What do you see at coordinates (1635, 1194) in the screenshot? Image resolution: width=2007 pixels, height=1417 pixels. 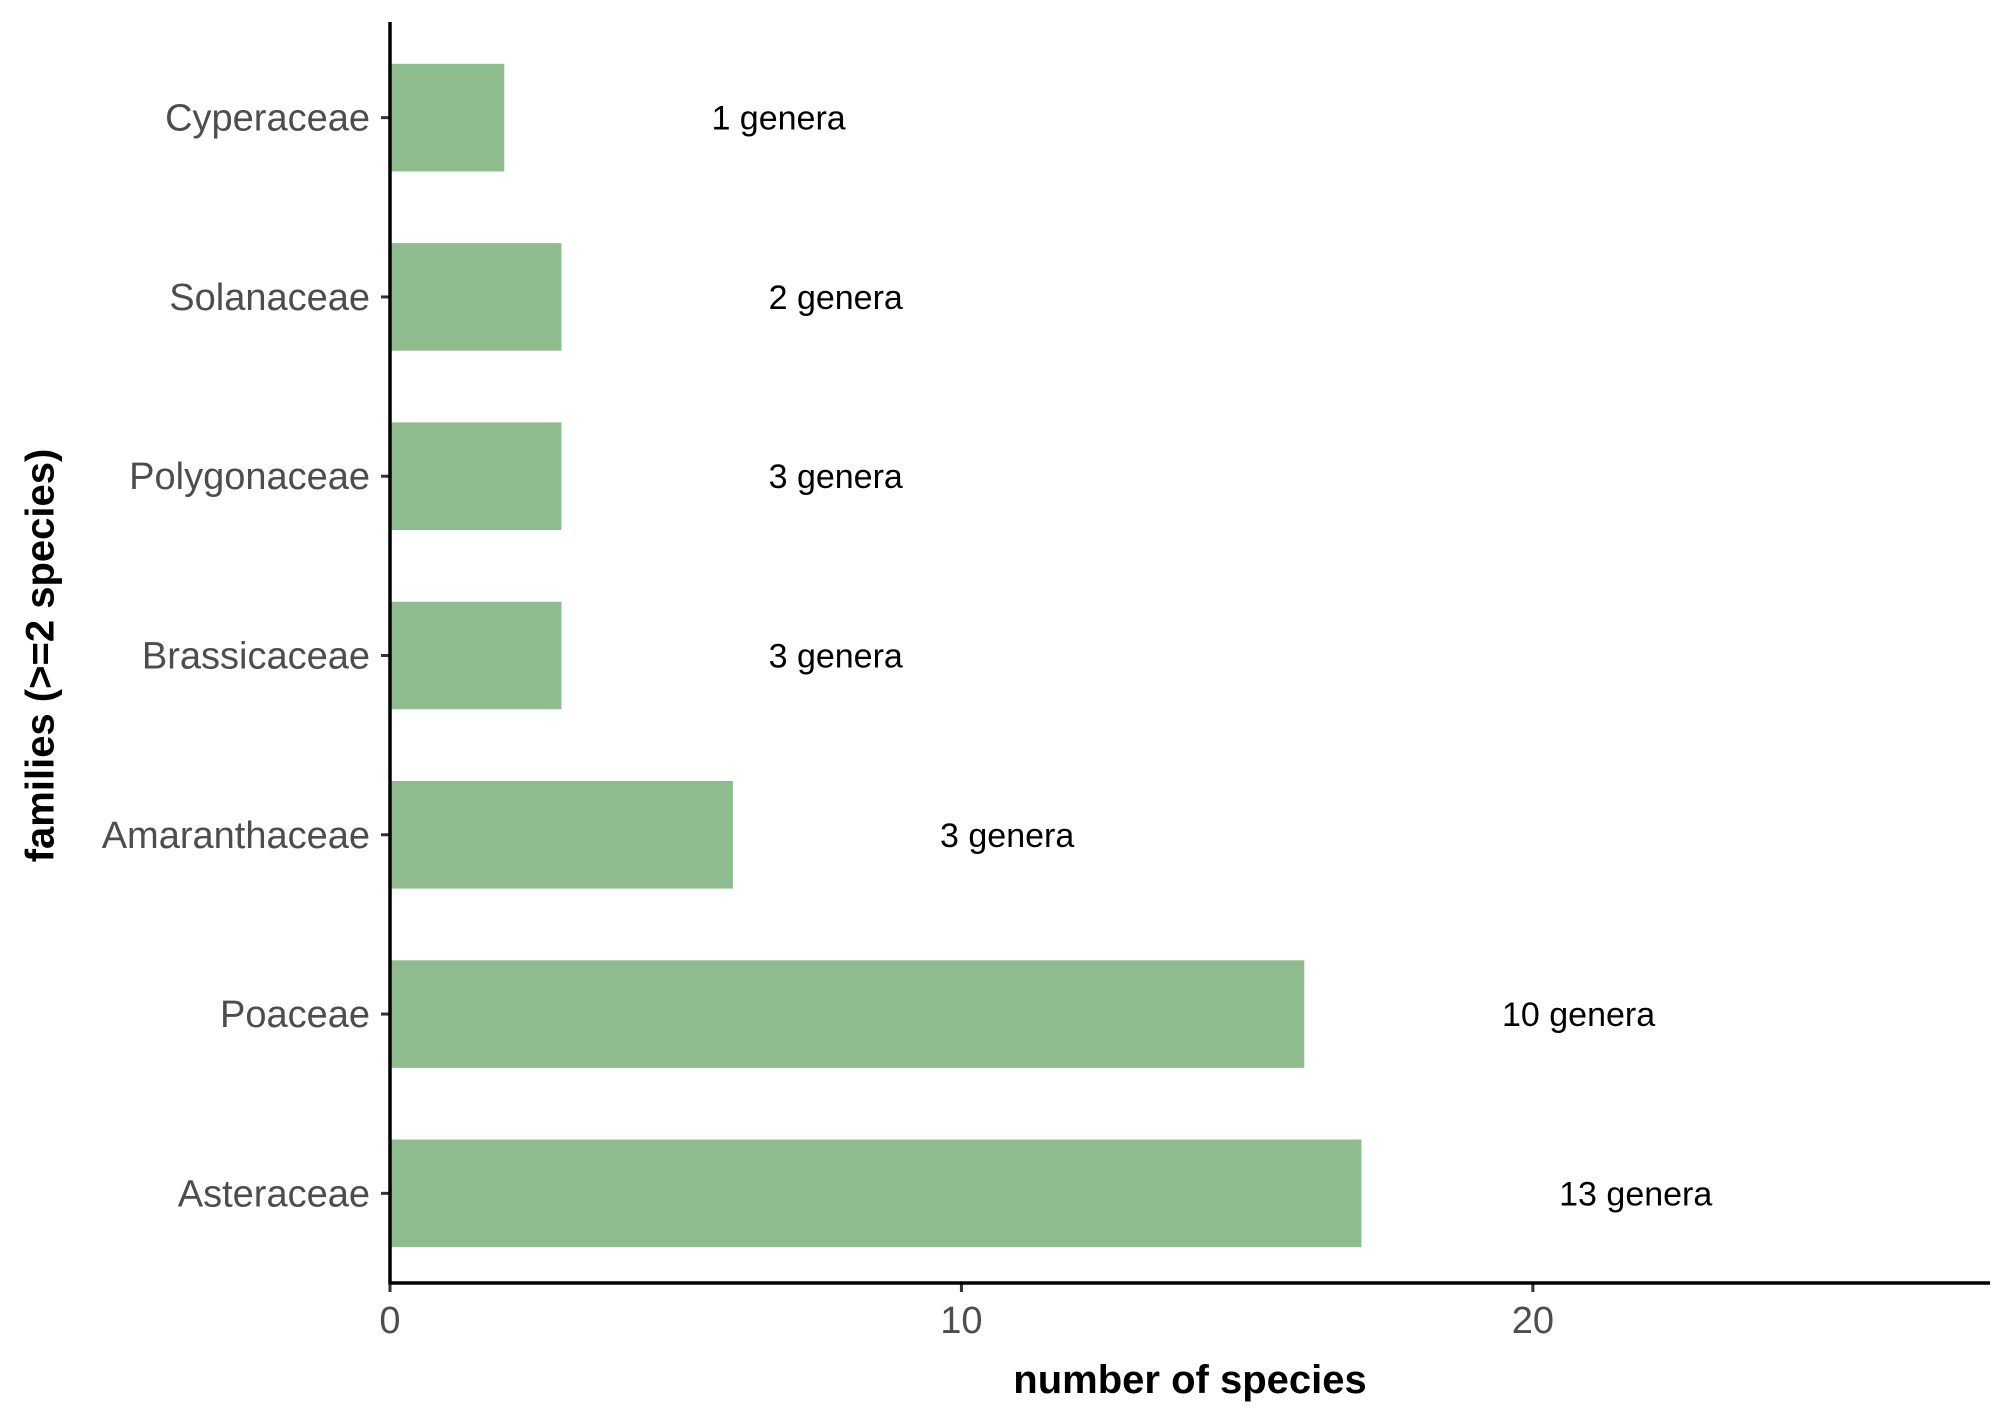 I see `bar-label-asteraceae: 13 genera` at bounding box center [1635, 1194].